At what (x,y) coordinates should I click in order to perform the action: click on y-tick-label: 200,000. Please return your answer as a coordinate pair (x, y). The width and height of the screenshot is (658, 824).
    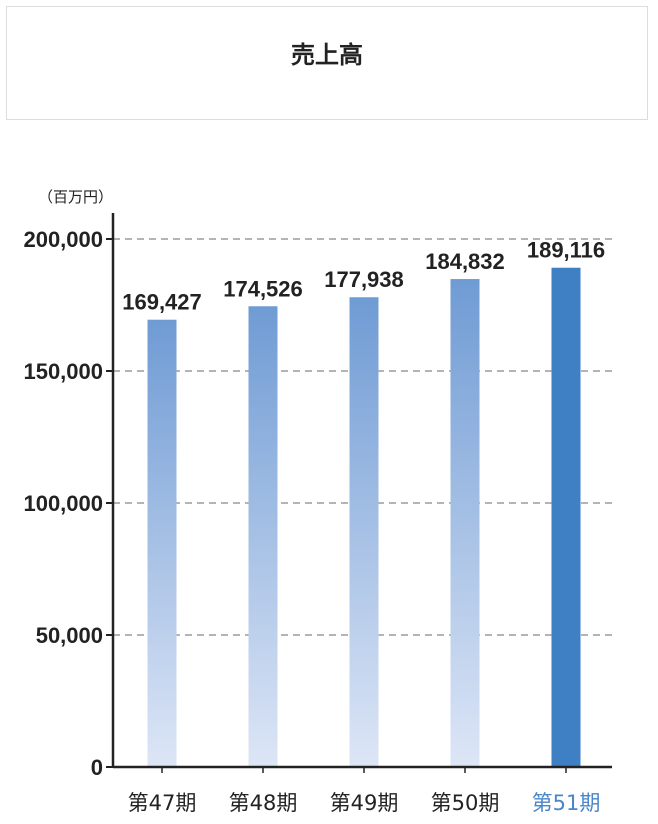
    Looking at the image, I should click on (63, 239).